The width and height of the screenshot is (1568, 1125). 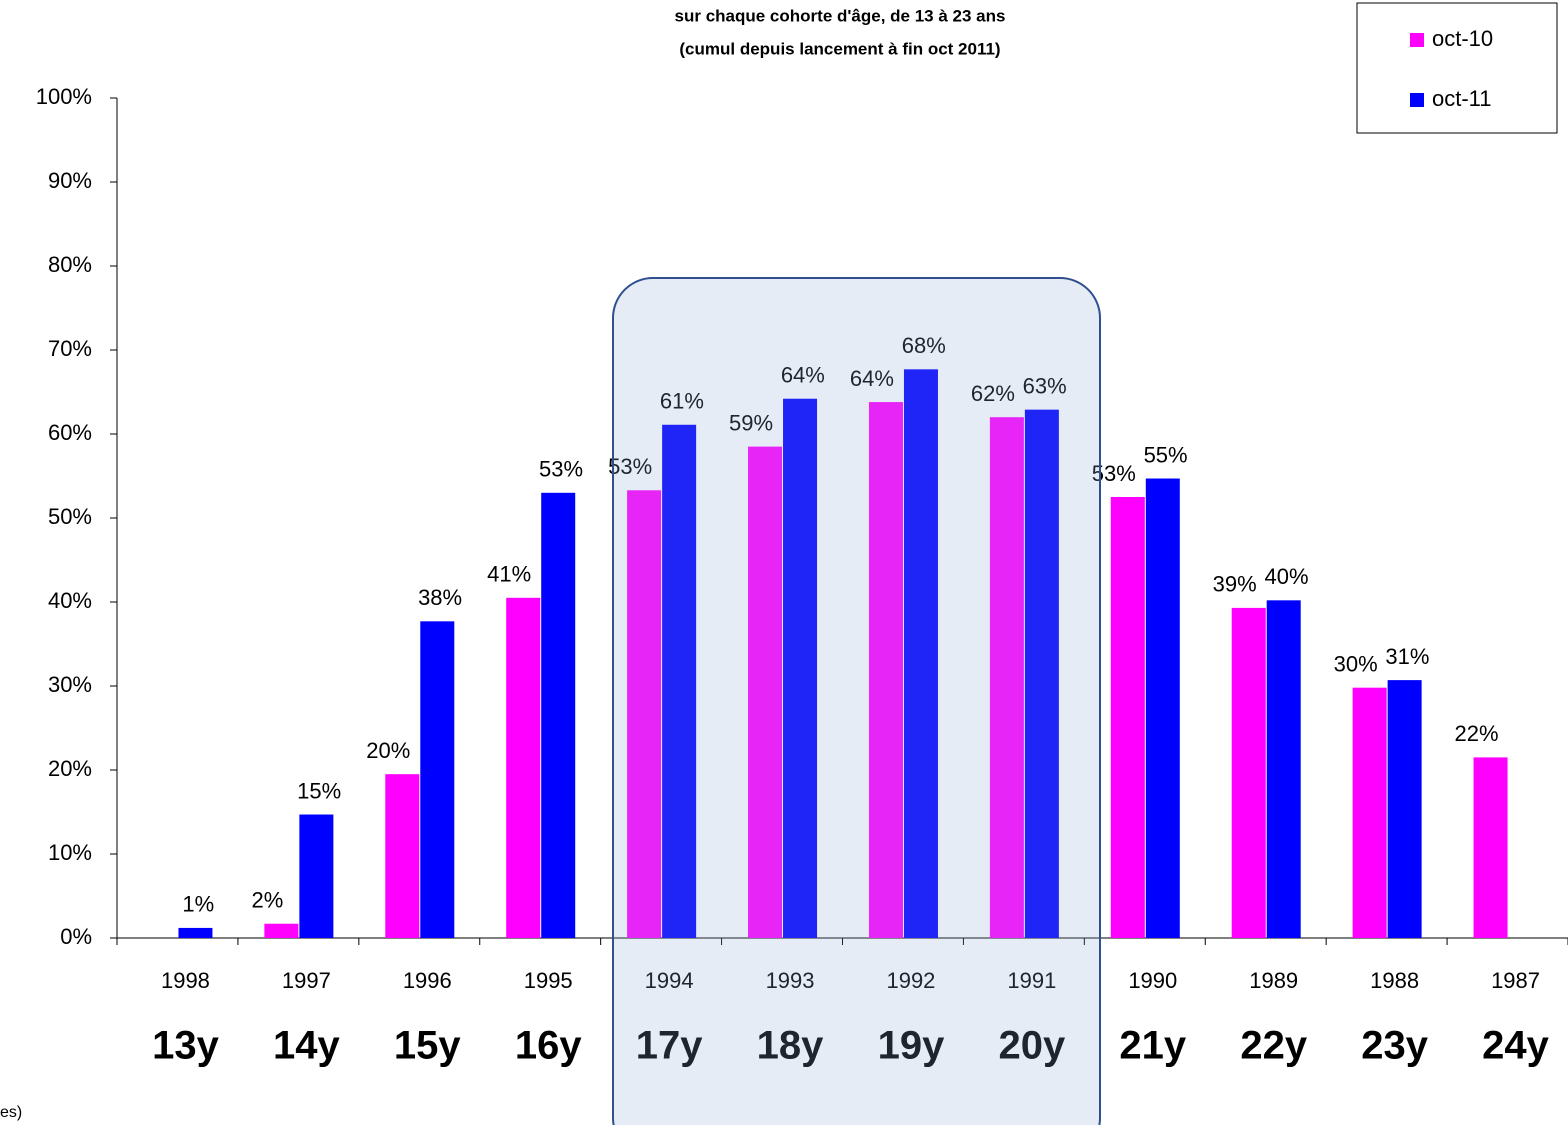 I want to click on legend-label: oct-10, so click(x=1462, y=38).